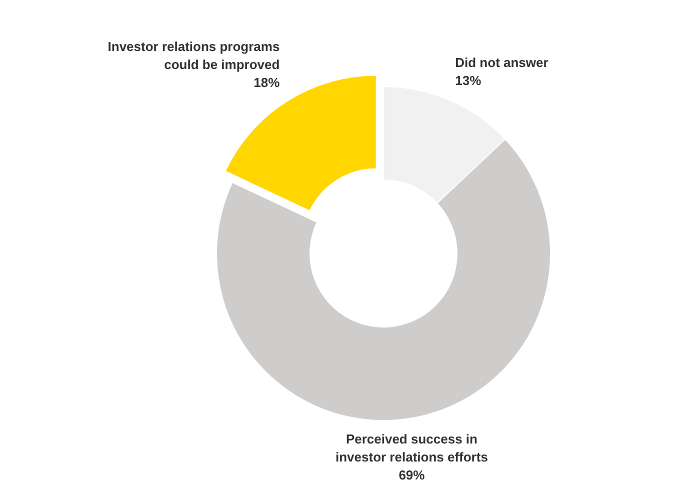 This screenshot has height=493, width=691. What do you see at coordinates (412, 475) in the screenshot?
I see `data-label: 69%` at bounding box center [412, 475].